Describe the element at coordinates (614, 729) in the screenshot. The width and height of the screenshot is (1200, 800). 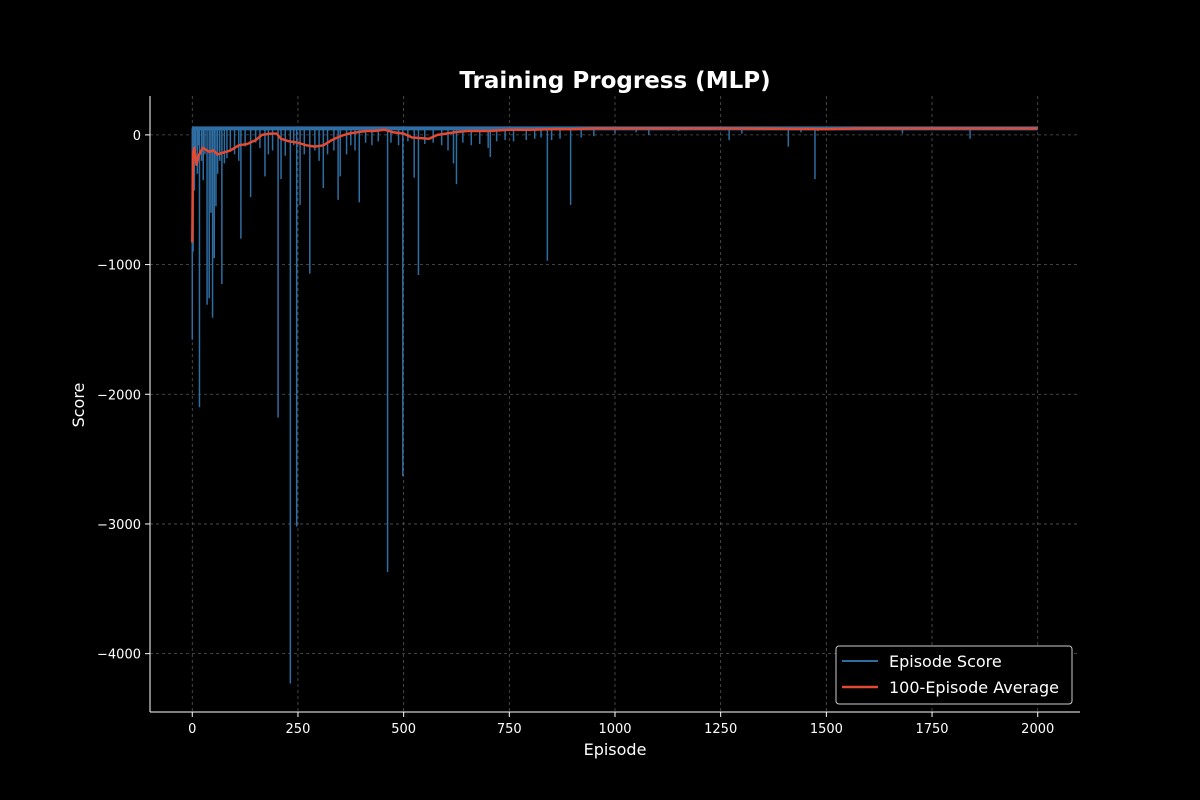
I see `x-tick-label-4: 1000` at that location.